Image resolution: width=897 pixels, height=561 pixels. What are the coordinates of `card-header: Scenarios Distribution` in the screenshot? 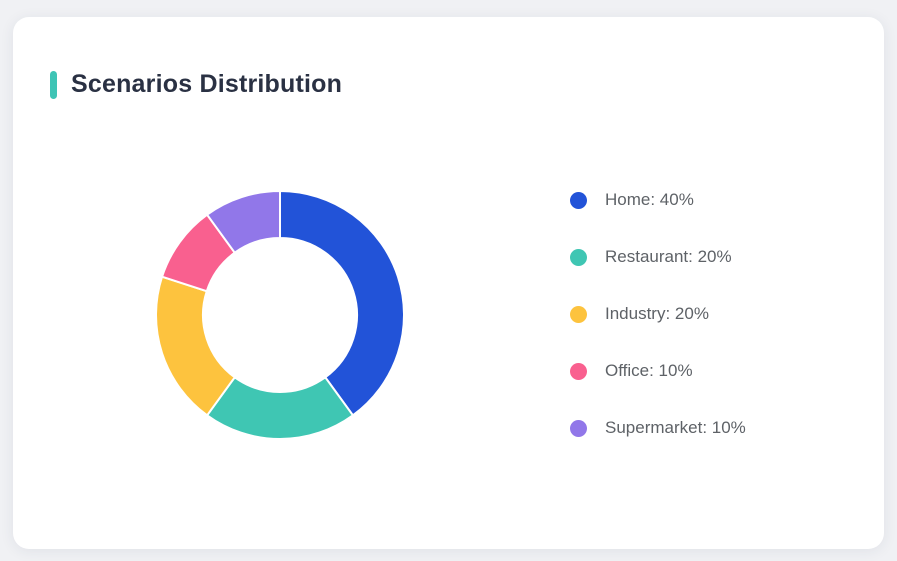 It's located at (196, 84).